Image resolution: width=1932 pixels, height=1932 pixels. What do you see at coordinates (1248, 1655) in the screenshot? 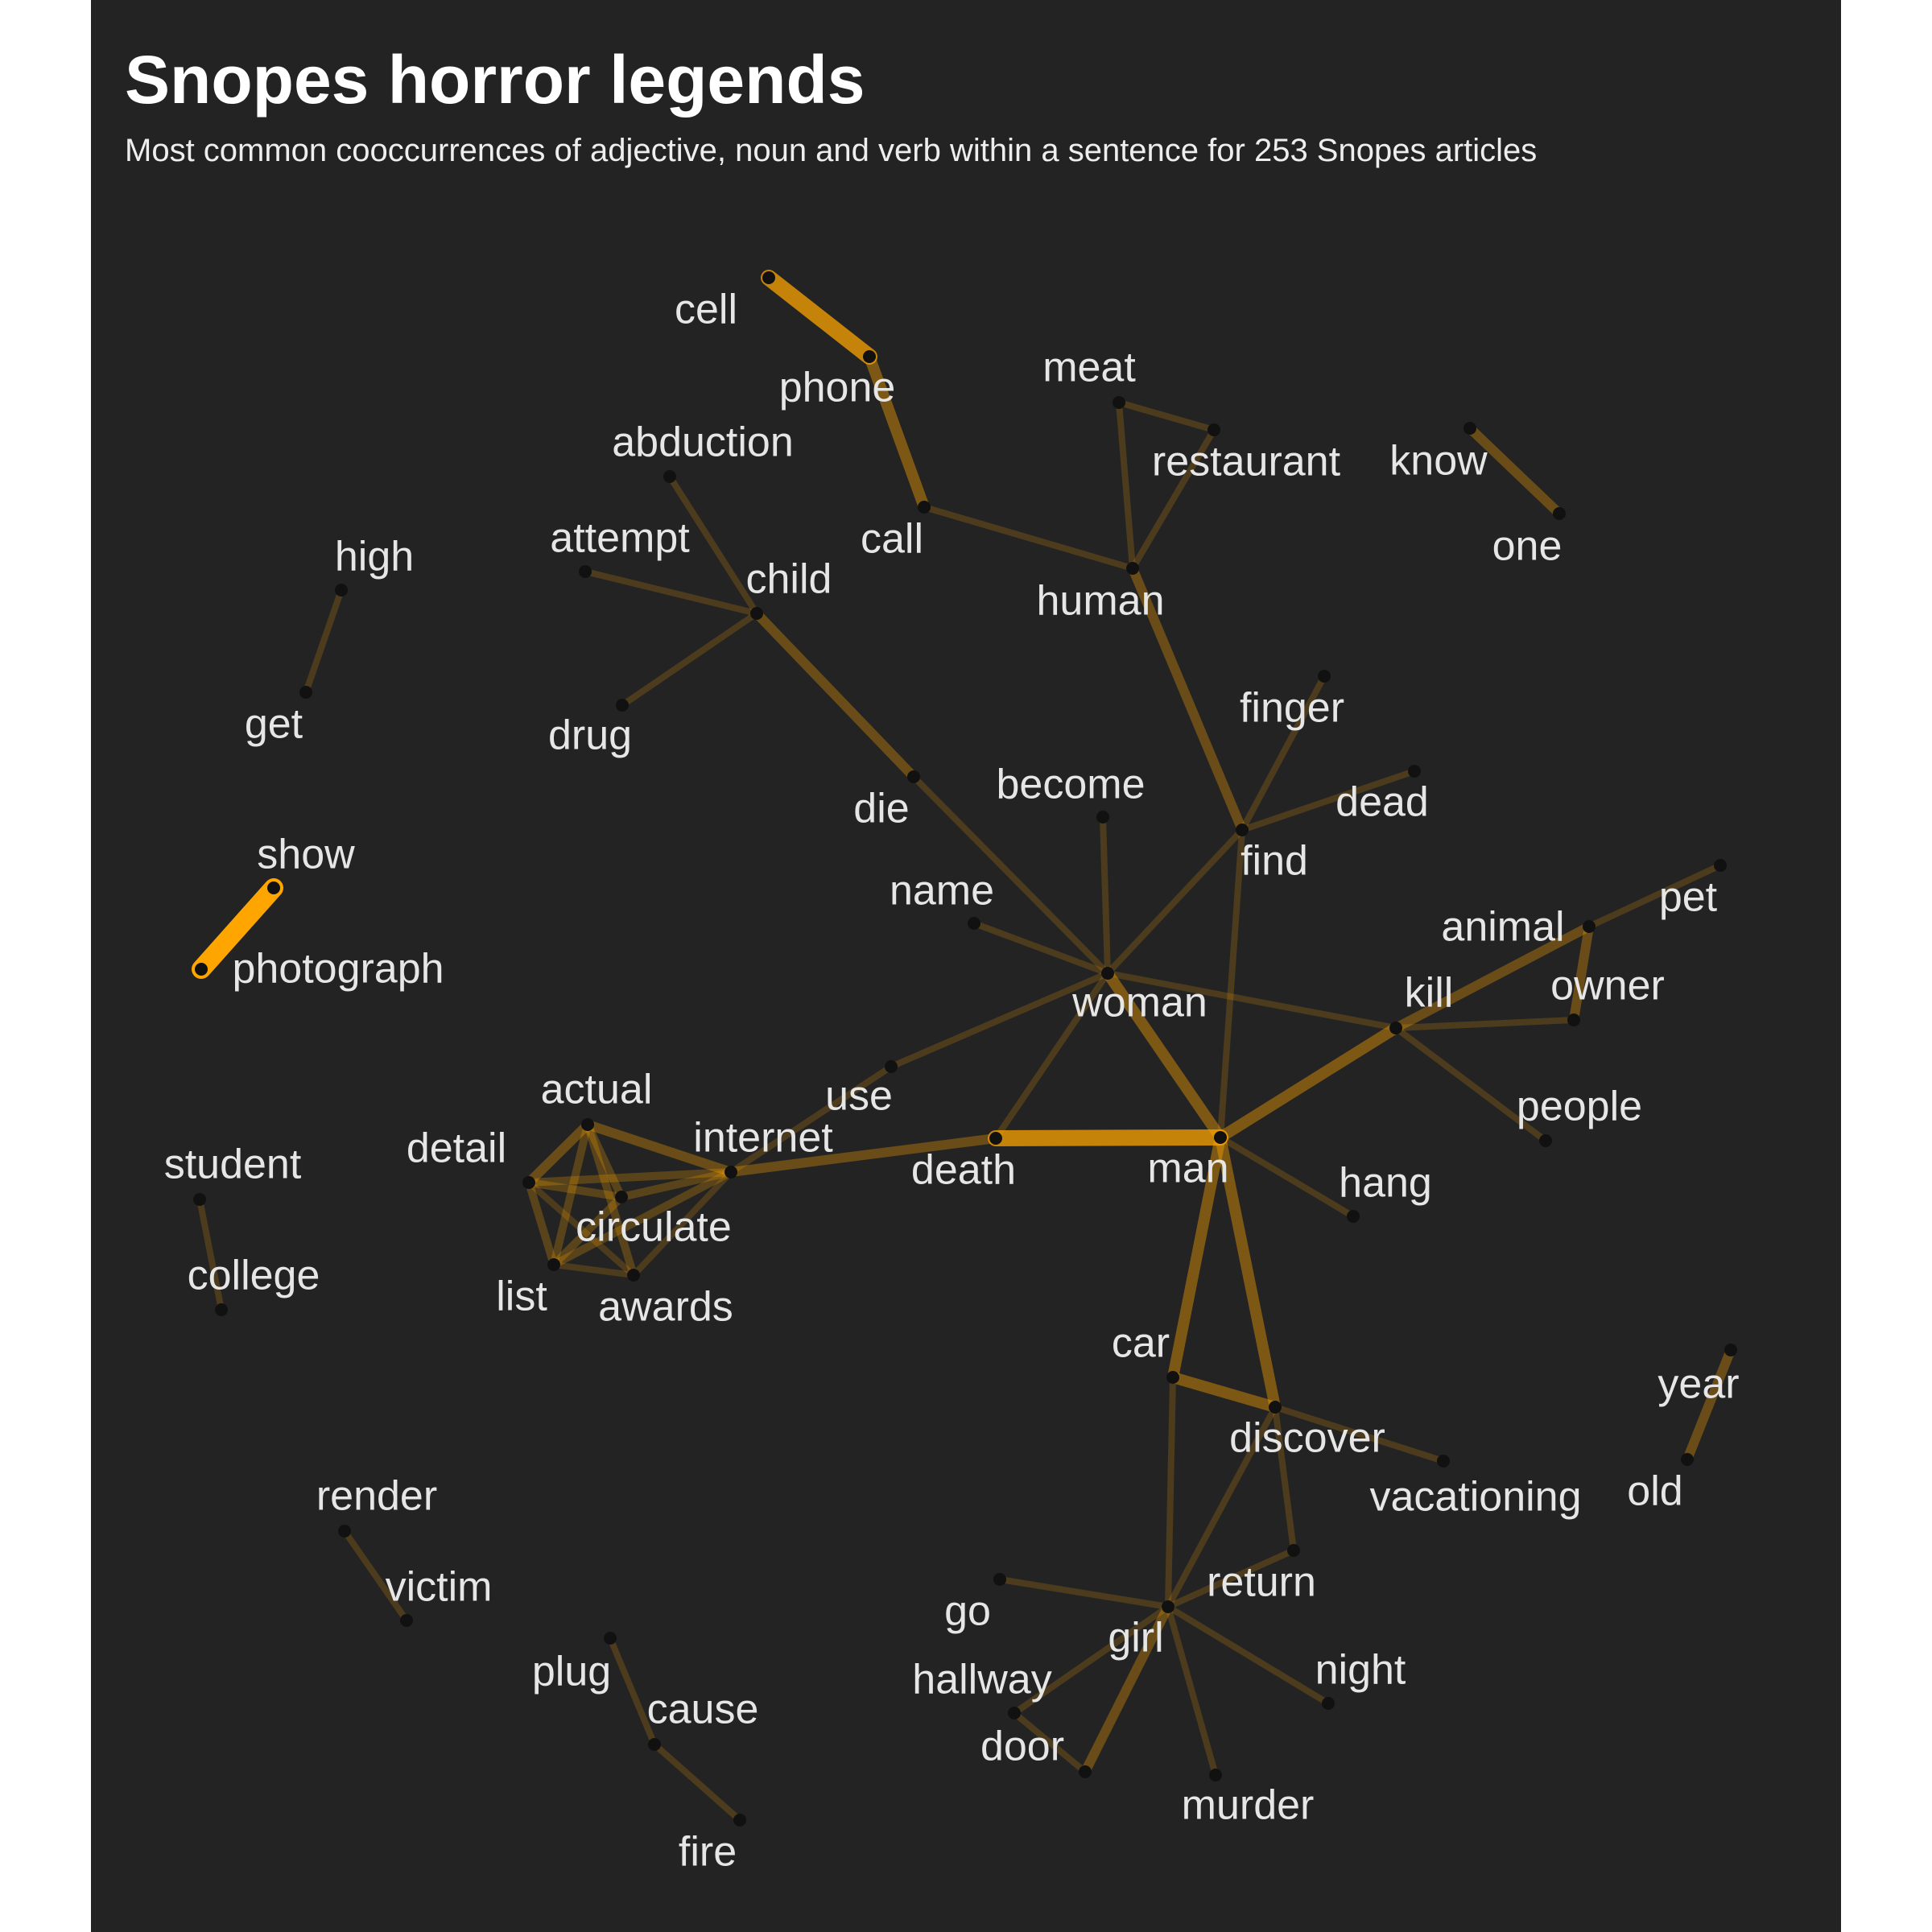
I see `edge-girl-night` at bounding box center [1248, 1655].